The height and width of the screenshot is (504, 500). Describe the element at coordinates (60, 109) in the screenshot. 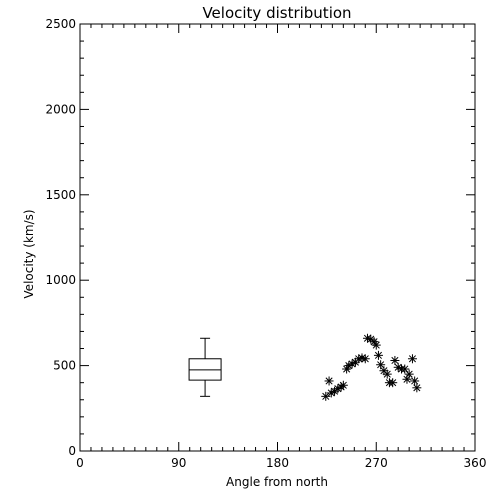

I see `y-tick-label: 2000` at that location.